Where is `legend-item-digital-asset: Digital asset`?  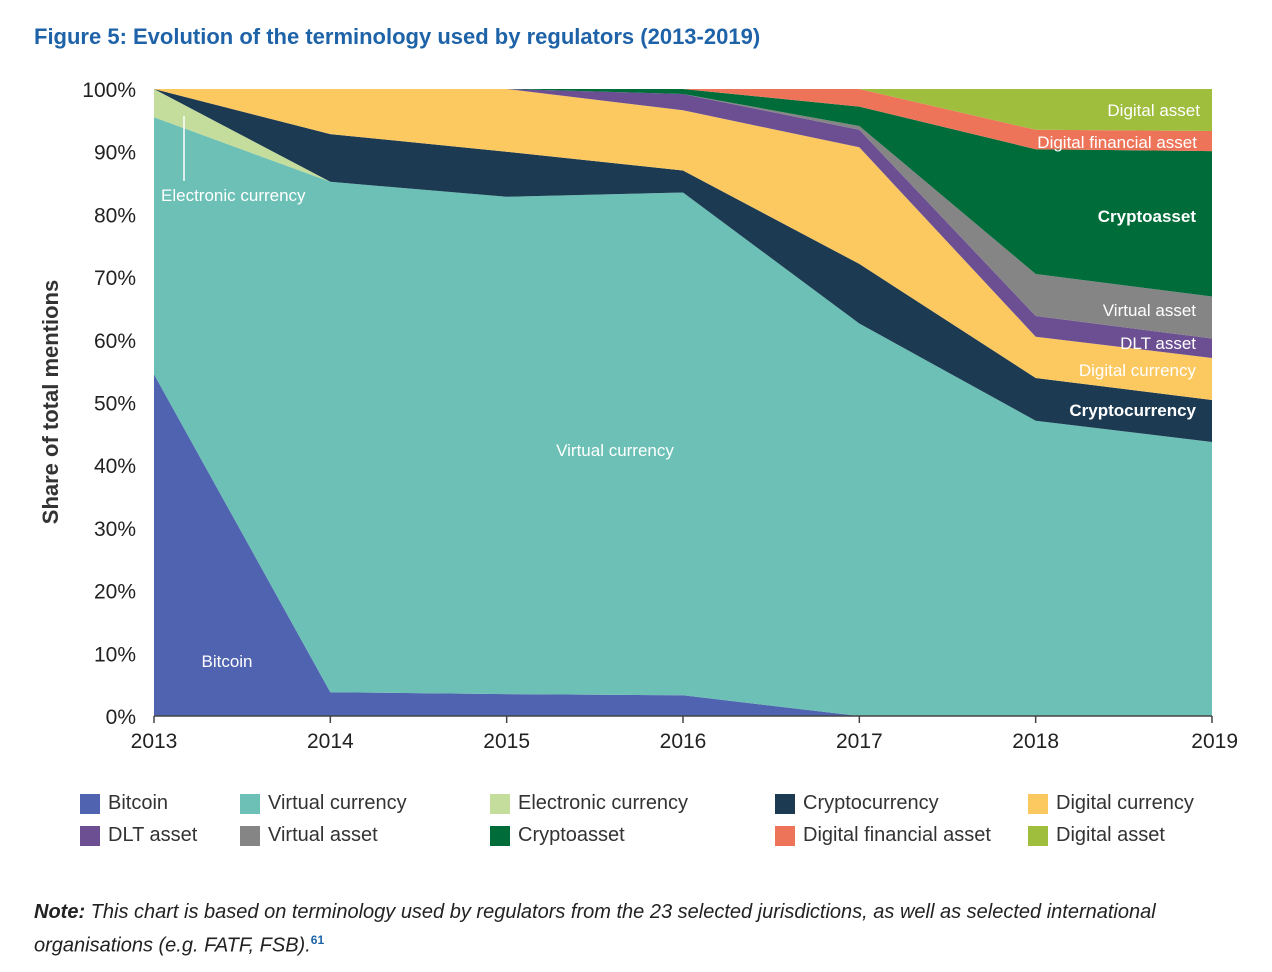
legend-item-digital-asset: Digital asset is located at coordinates (1096, 835).